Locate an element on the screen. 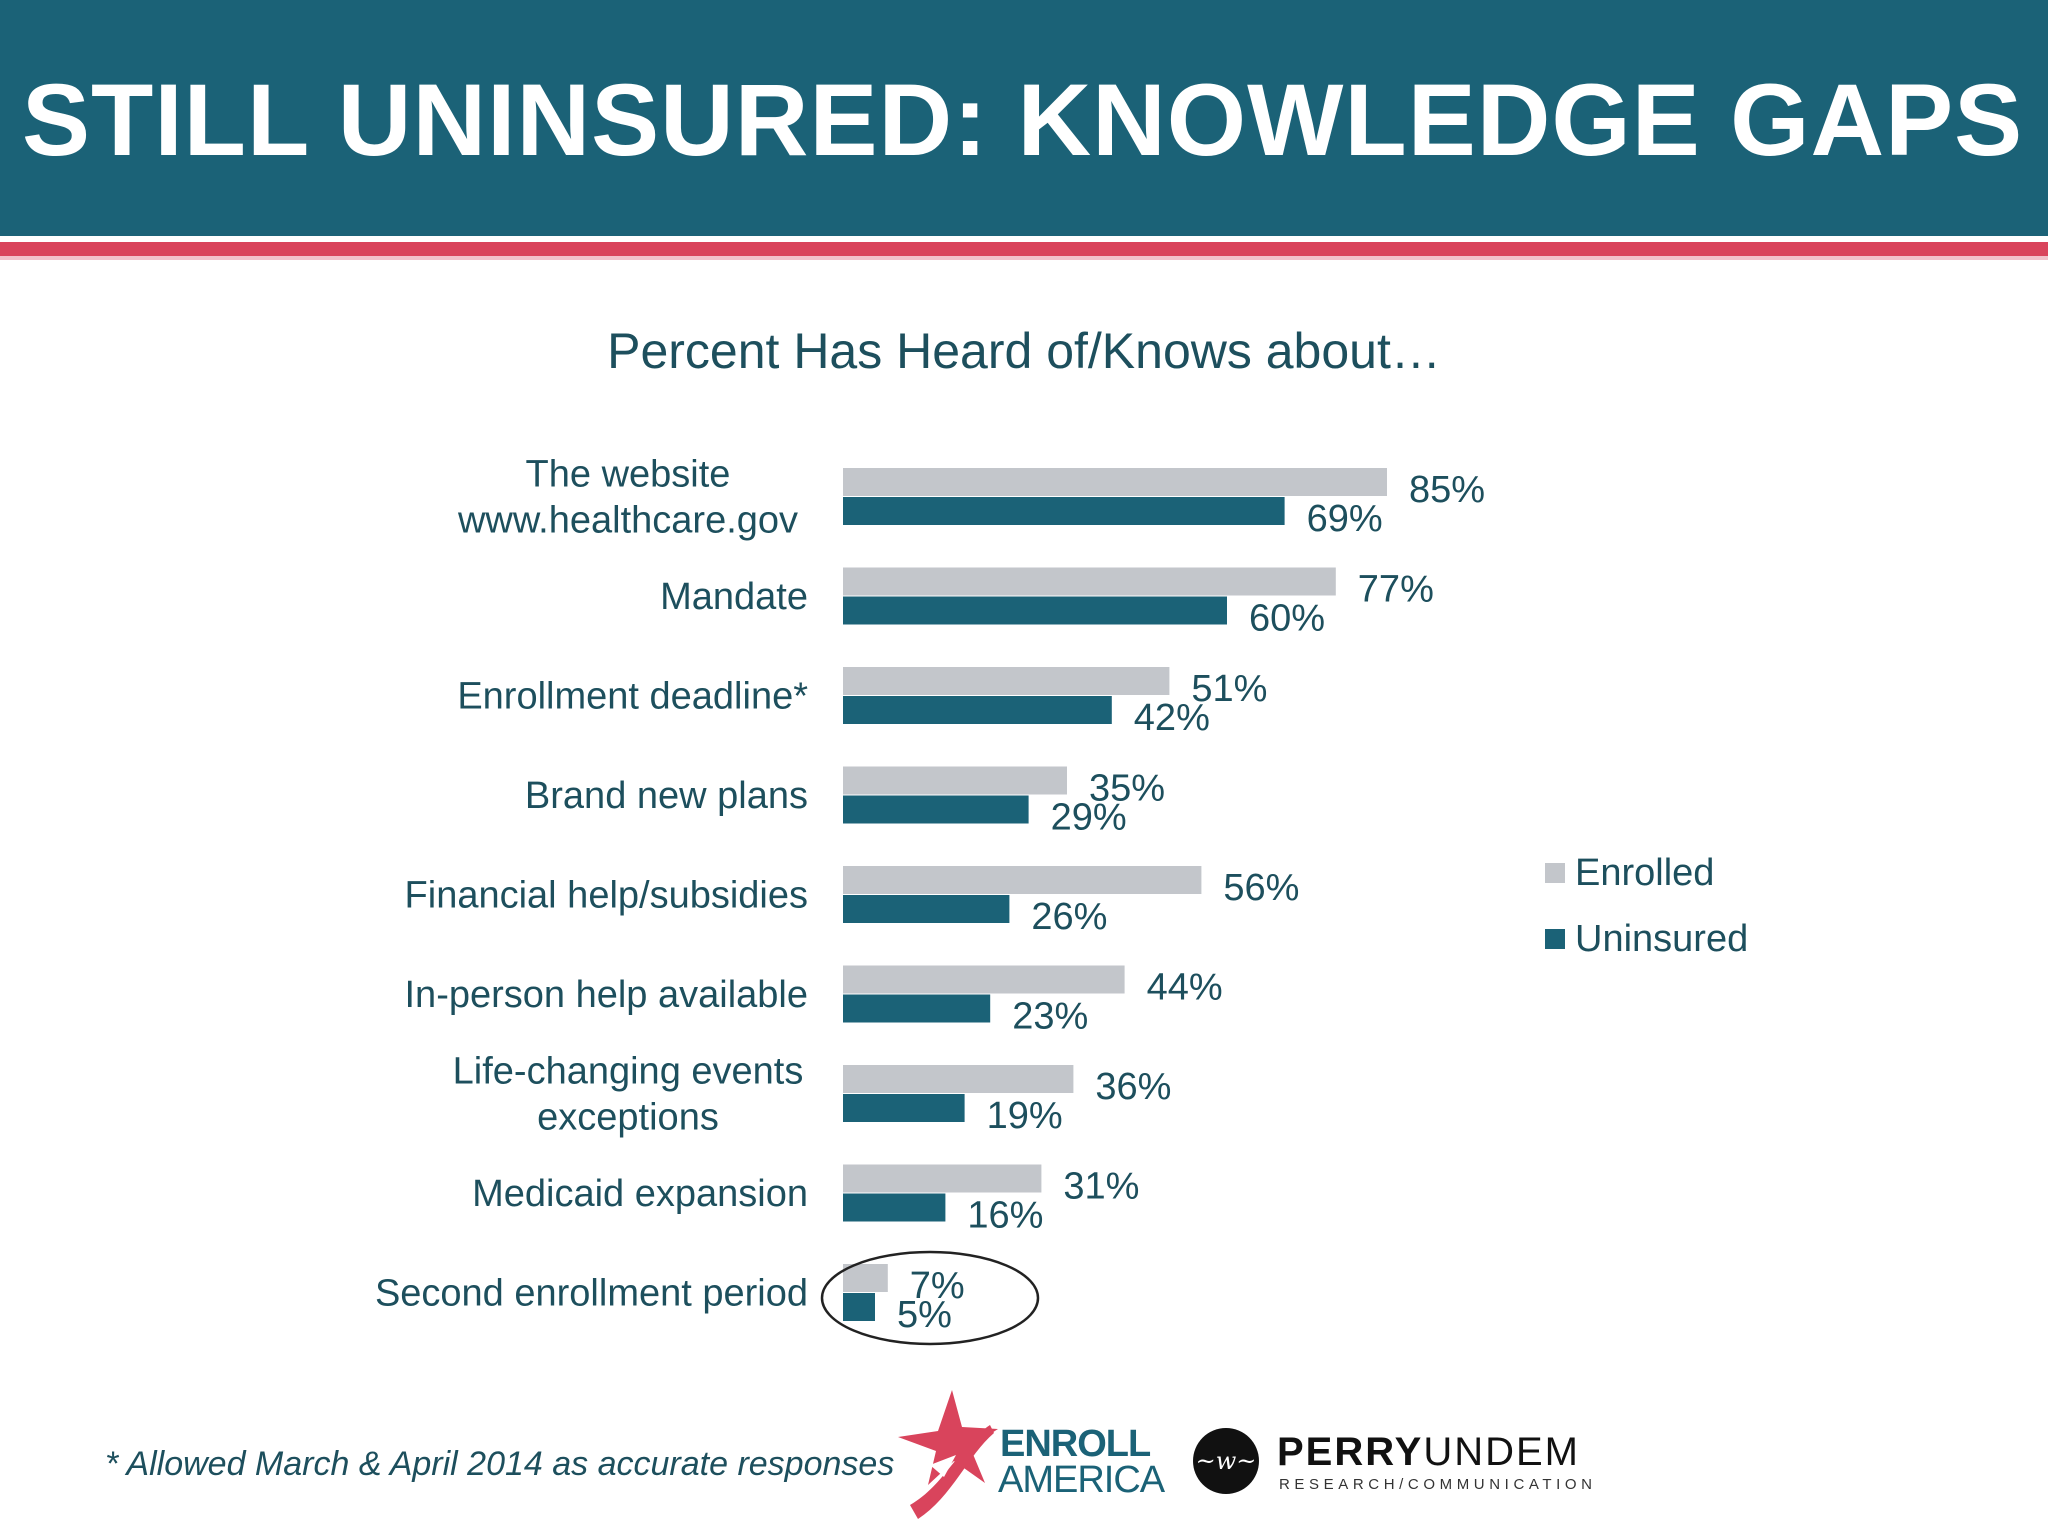 Image resolution: width=2048 pixels, height=1536 pixels. bar-uninsured-life-changing-events-exceptions is located at coordinates (904, 1108).